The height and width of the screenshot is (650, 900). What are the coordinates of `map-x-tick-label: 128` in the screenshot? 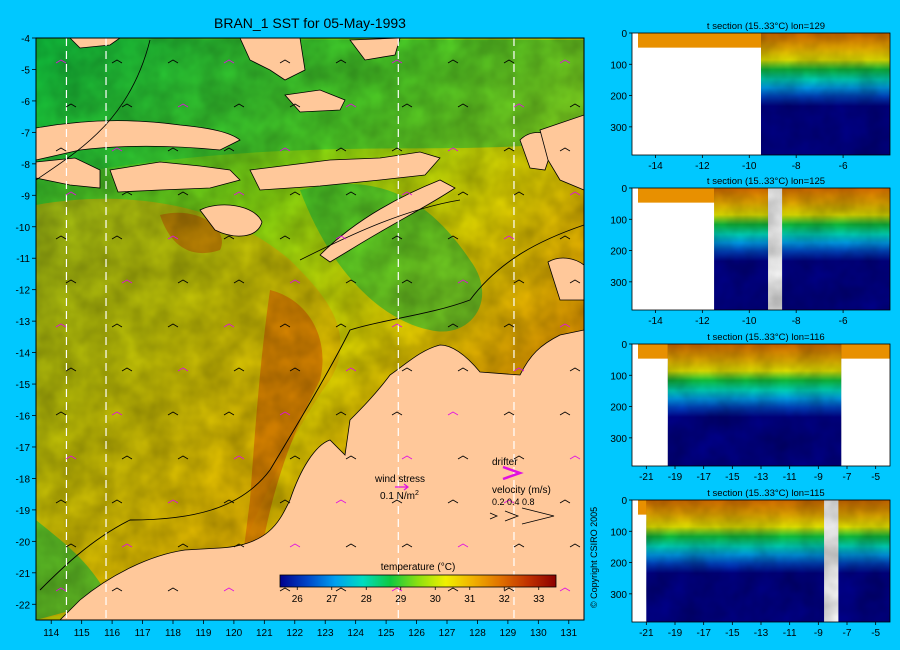 It's located at (477, 633).